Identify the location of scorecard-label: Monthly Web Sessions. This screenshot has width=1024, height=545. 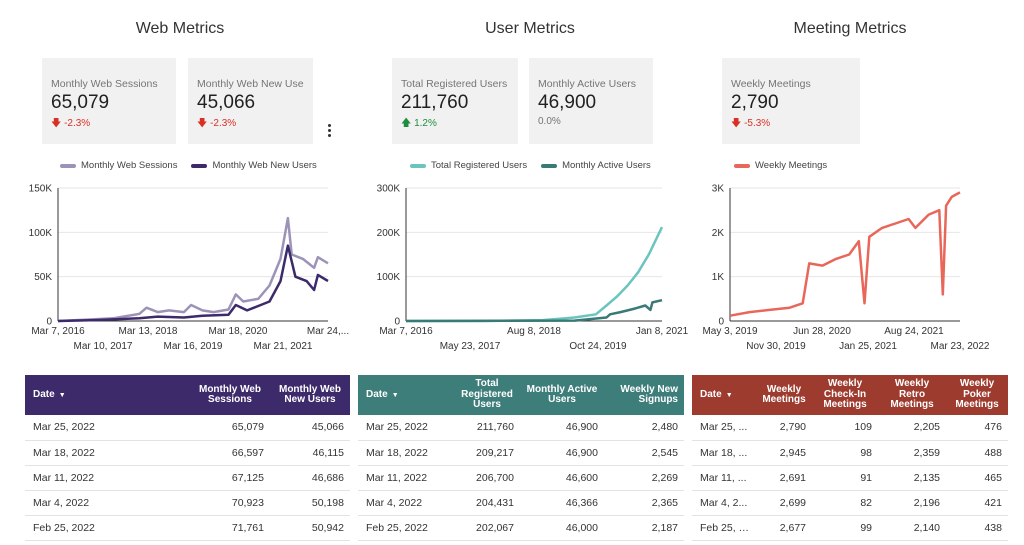
(104, 84).